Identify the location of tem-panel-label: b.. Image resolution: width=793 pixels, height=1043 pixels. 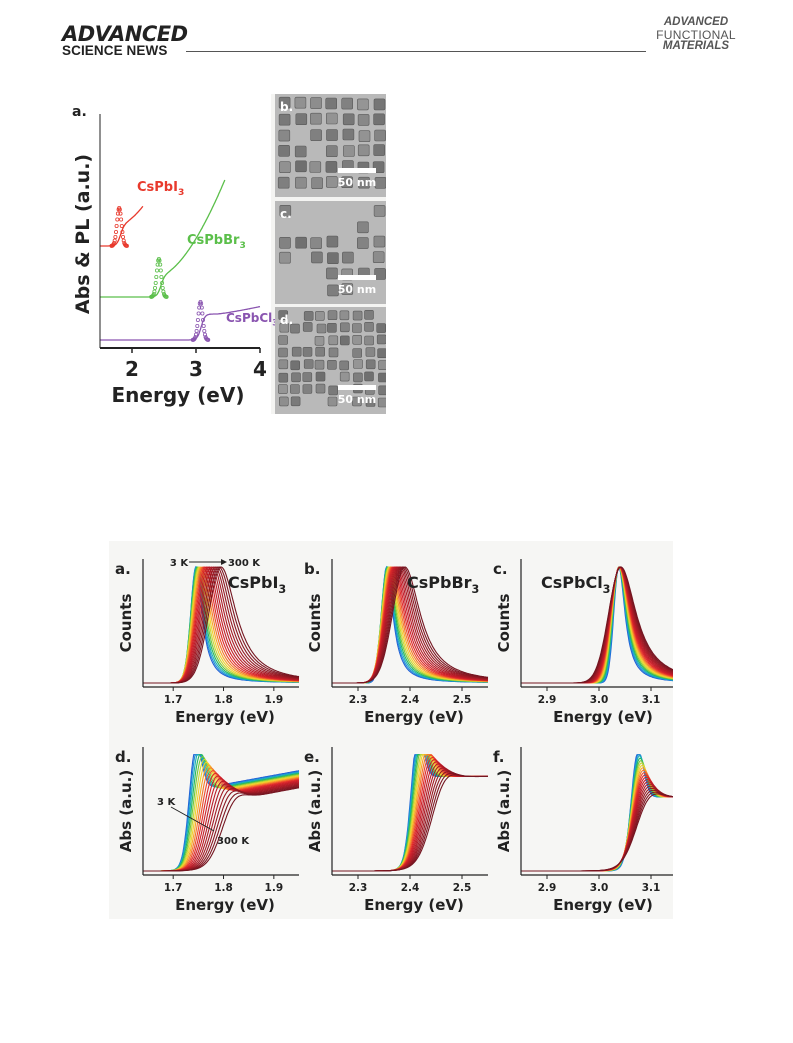
(286, 107).